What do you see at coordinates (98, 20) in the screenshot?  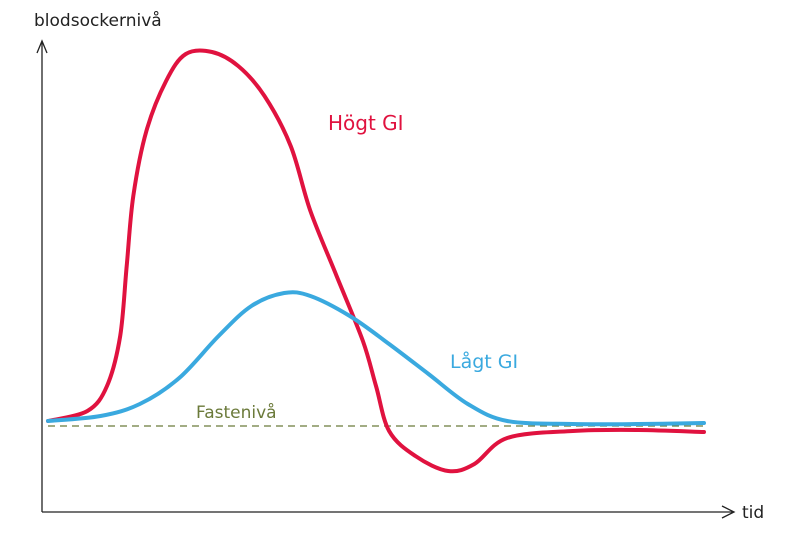 I see `y-axis-label: blodsockernivå` at bounding box center [98, 20].